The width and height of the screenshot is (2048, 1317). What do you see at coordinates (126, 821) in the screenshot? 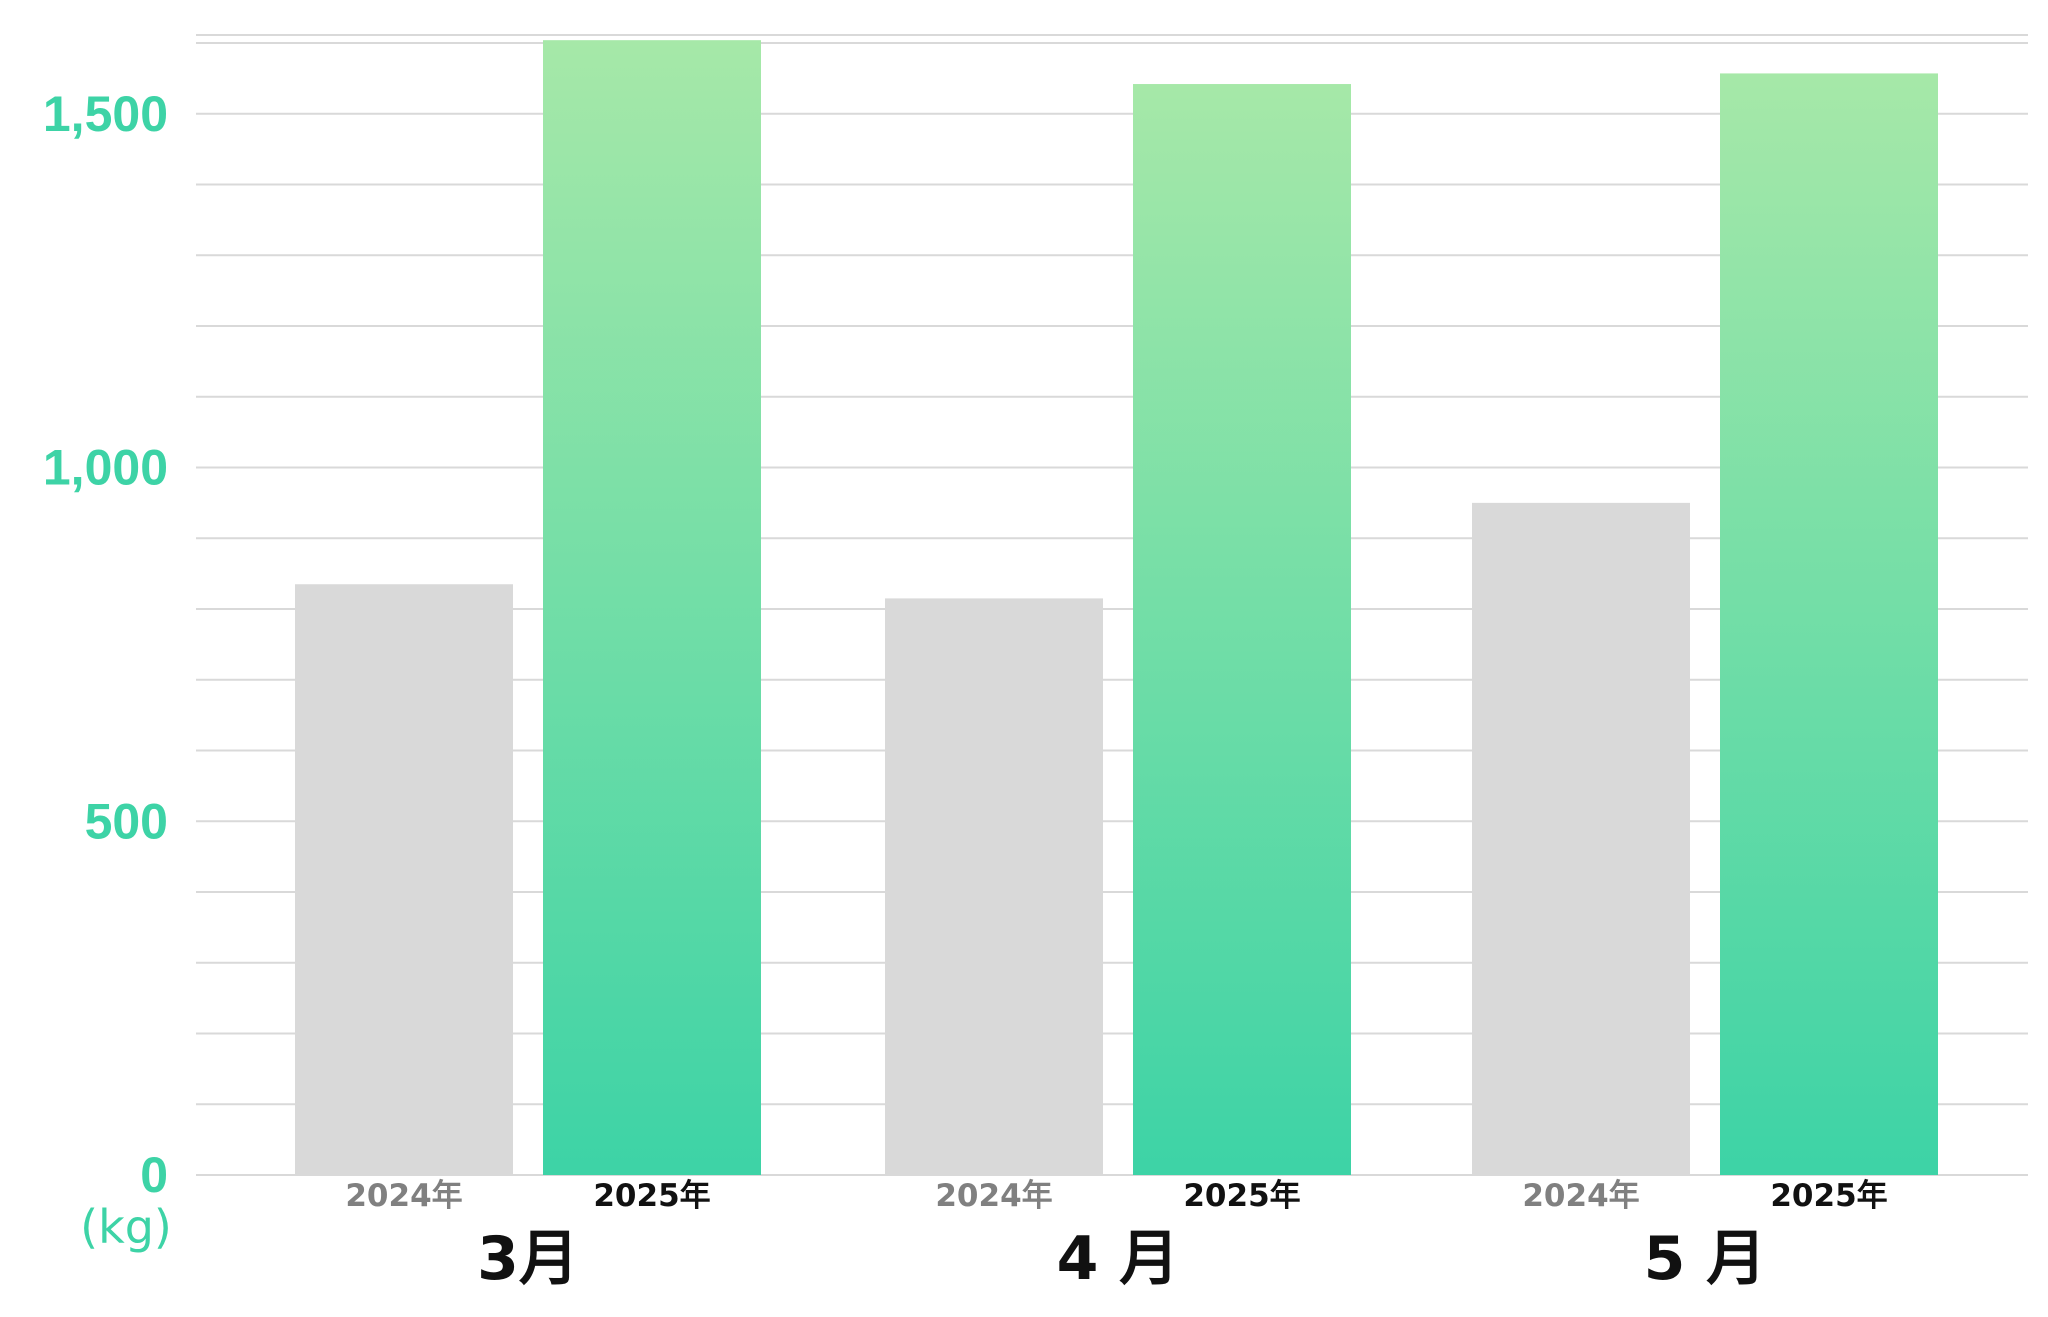
I see `y-tick-label: 500` at bounding box center [126, 821].